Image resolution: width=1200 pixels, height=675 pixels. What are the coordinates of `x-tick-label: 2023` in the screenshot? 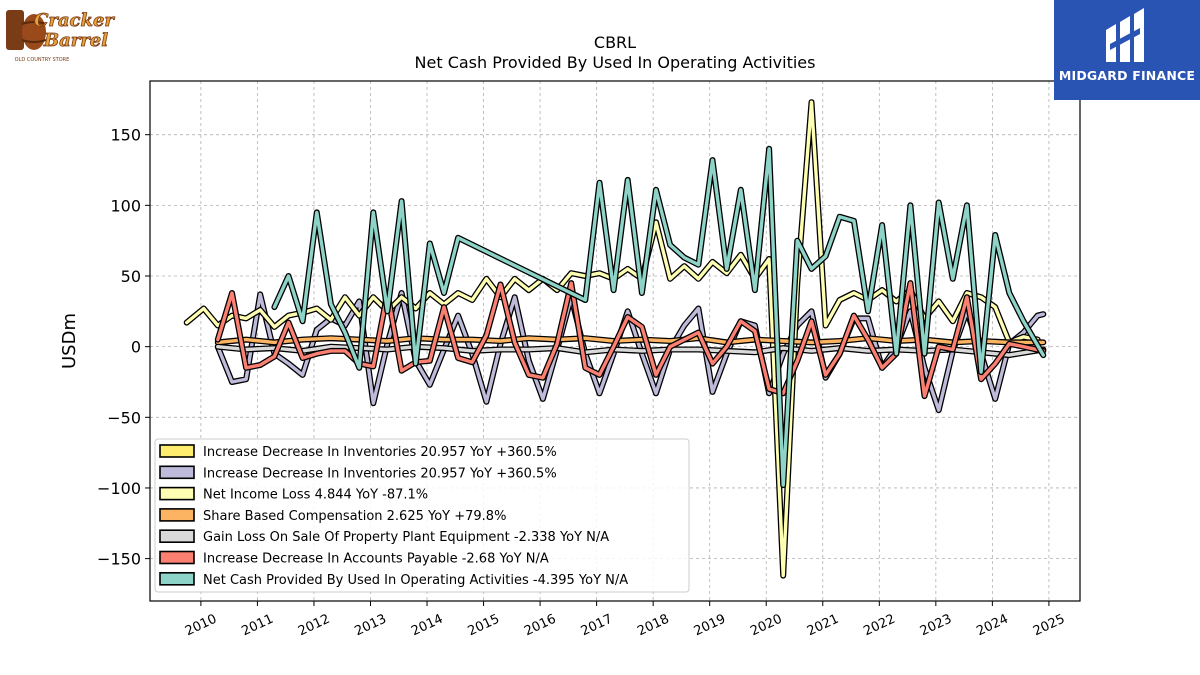 It's located at (936, 626).